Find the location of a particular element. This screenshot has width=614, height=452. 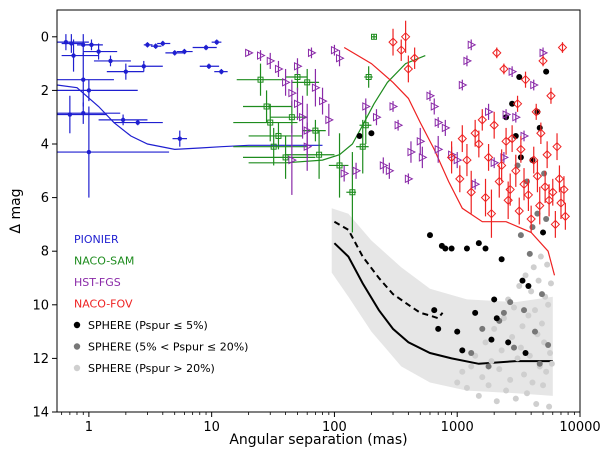

y-tick-label: 12 is located at coordinates (40, 359).